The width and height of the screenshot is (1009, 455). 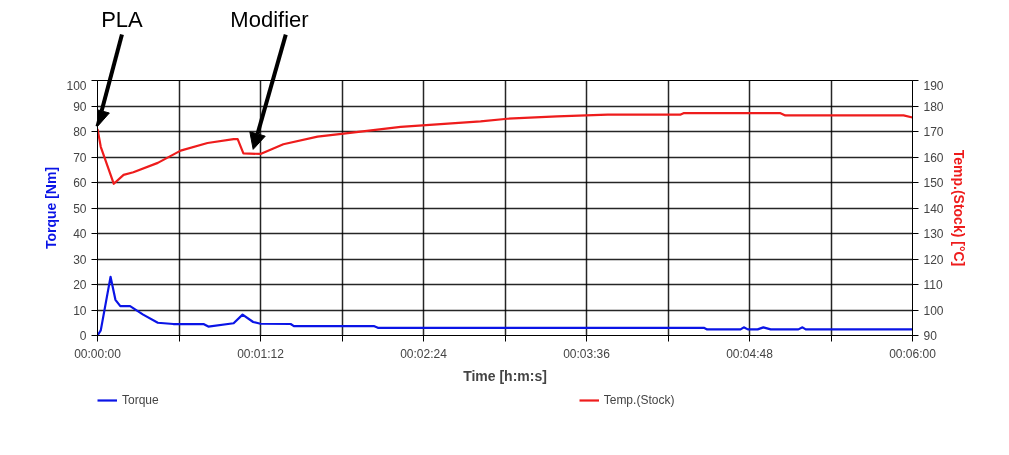 I want to click on y-tick-label: 70, so click(x=80, y=157).